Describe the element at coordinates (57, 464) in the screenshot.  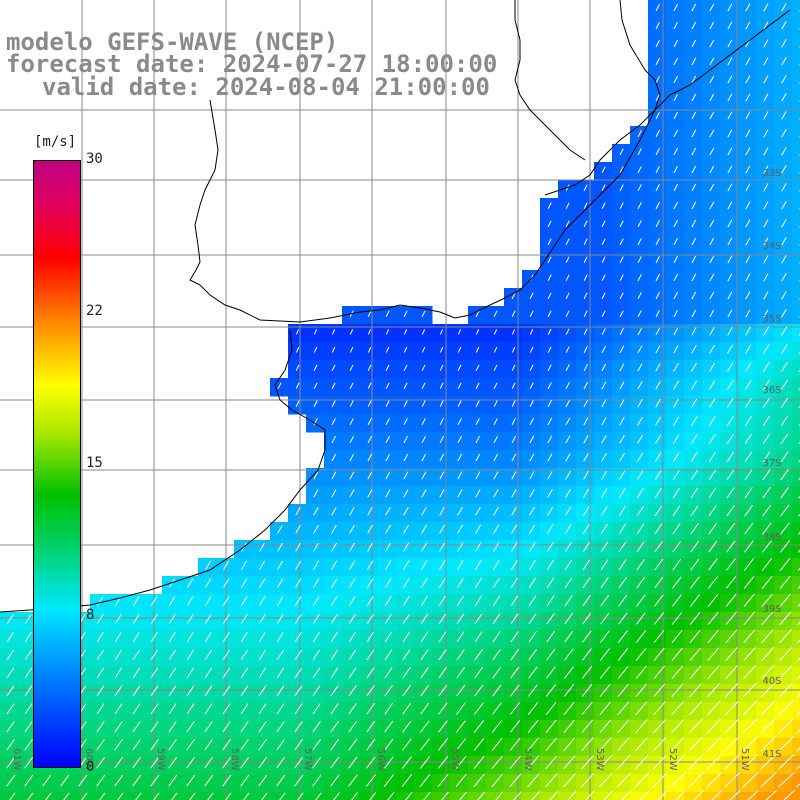
I see `colorbar` at that location.